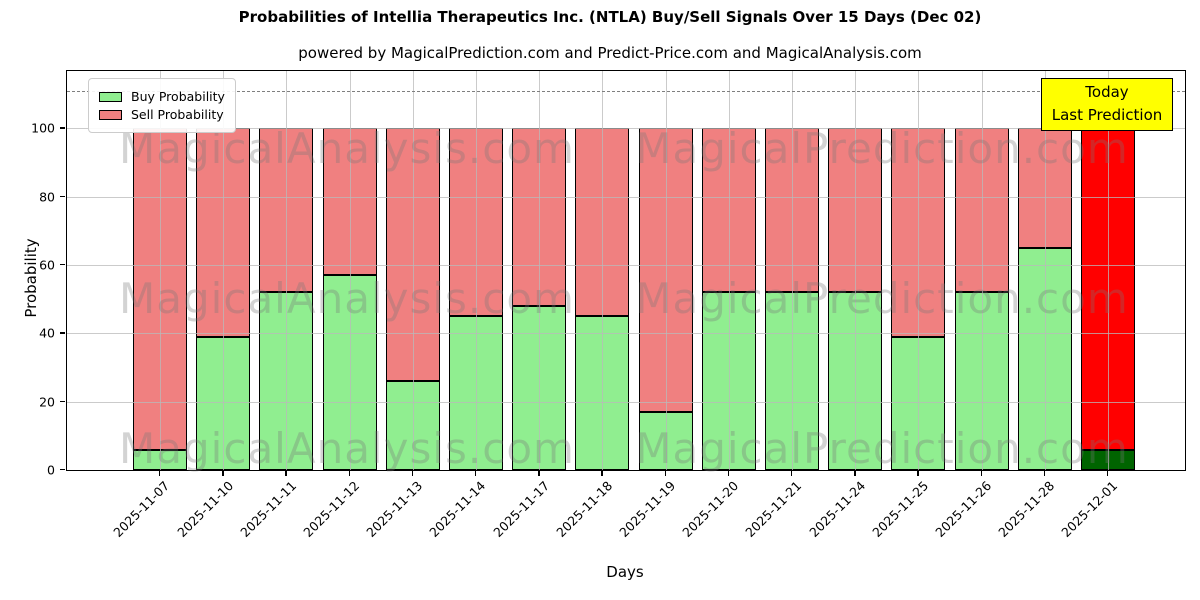 The image size is (1200, 600). Describe the element at coordinates (710, 509) in the screenshot. I see `x-tick-label: 2025-11-20` at that location.